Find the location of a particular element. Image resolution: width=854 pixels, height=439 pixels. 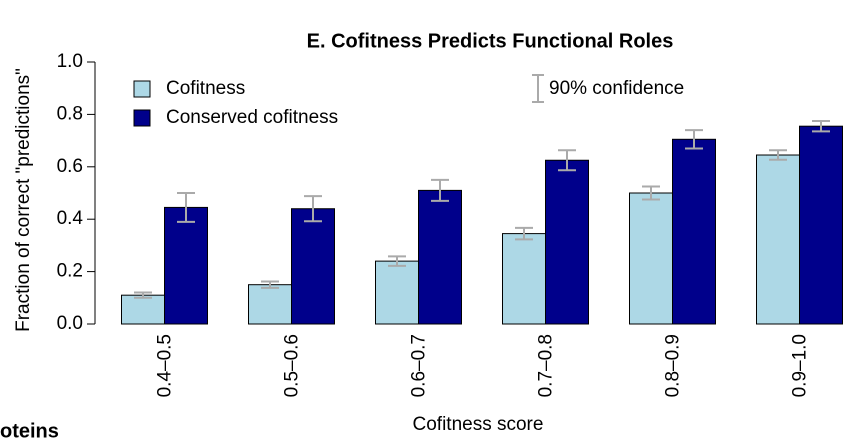

caption-fragment: oteins is located at coordinates (29, 429).